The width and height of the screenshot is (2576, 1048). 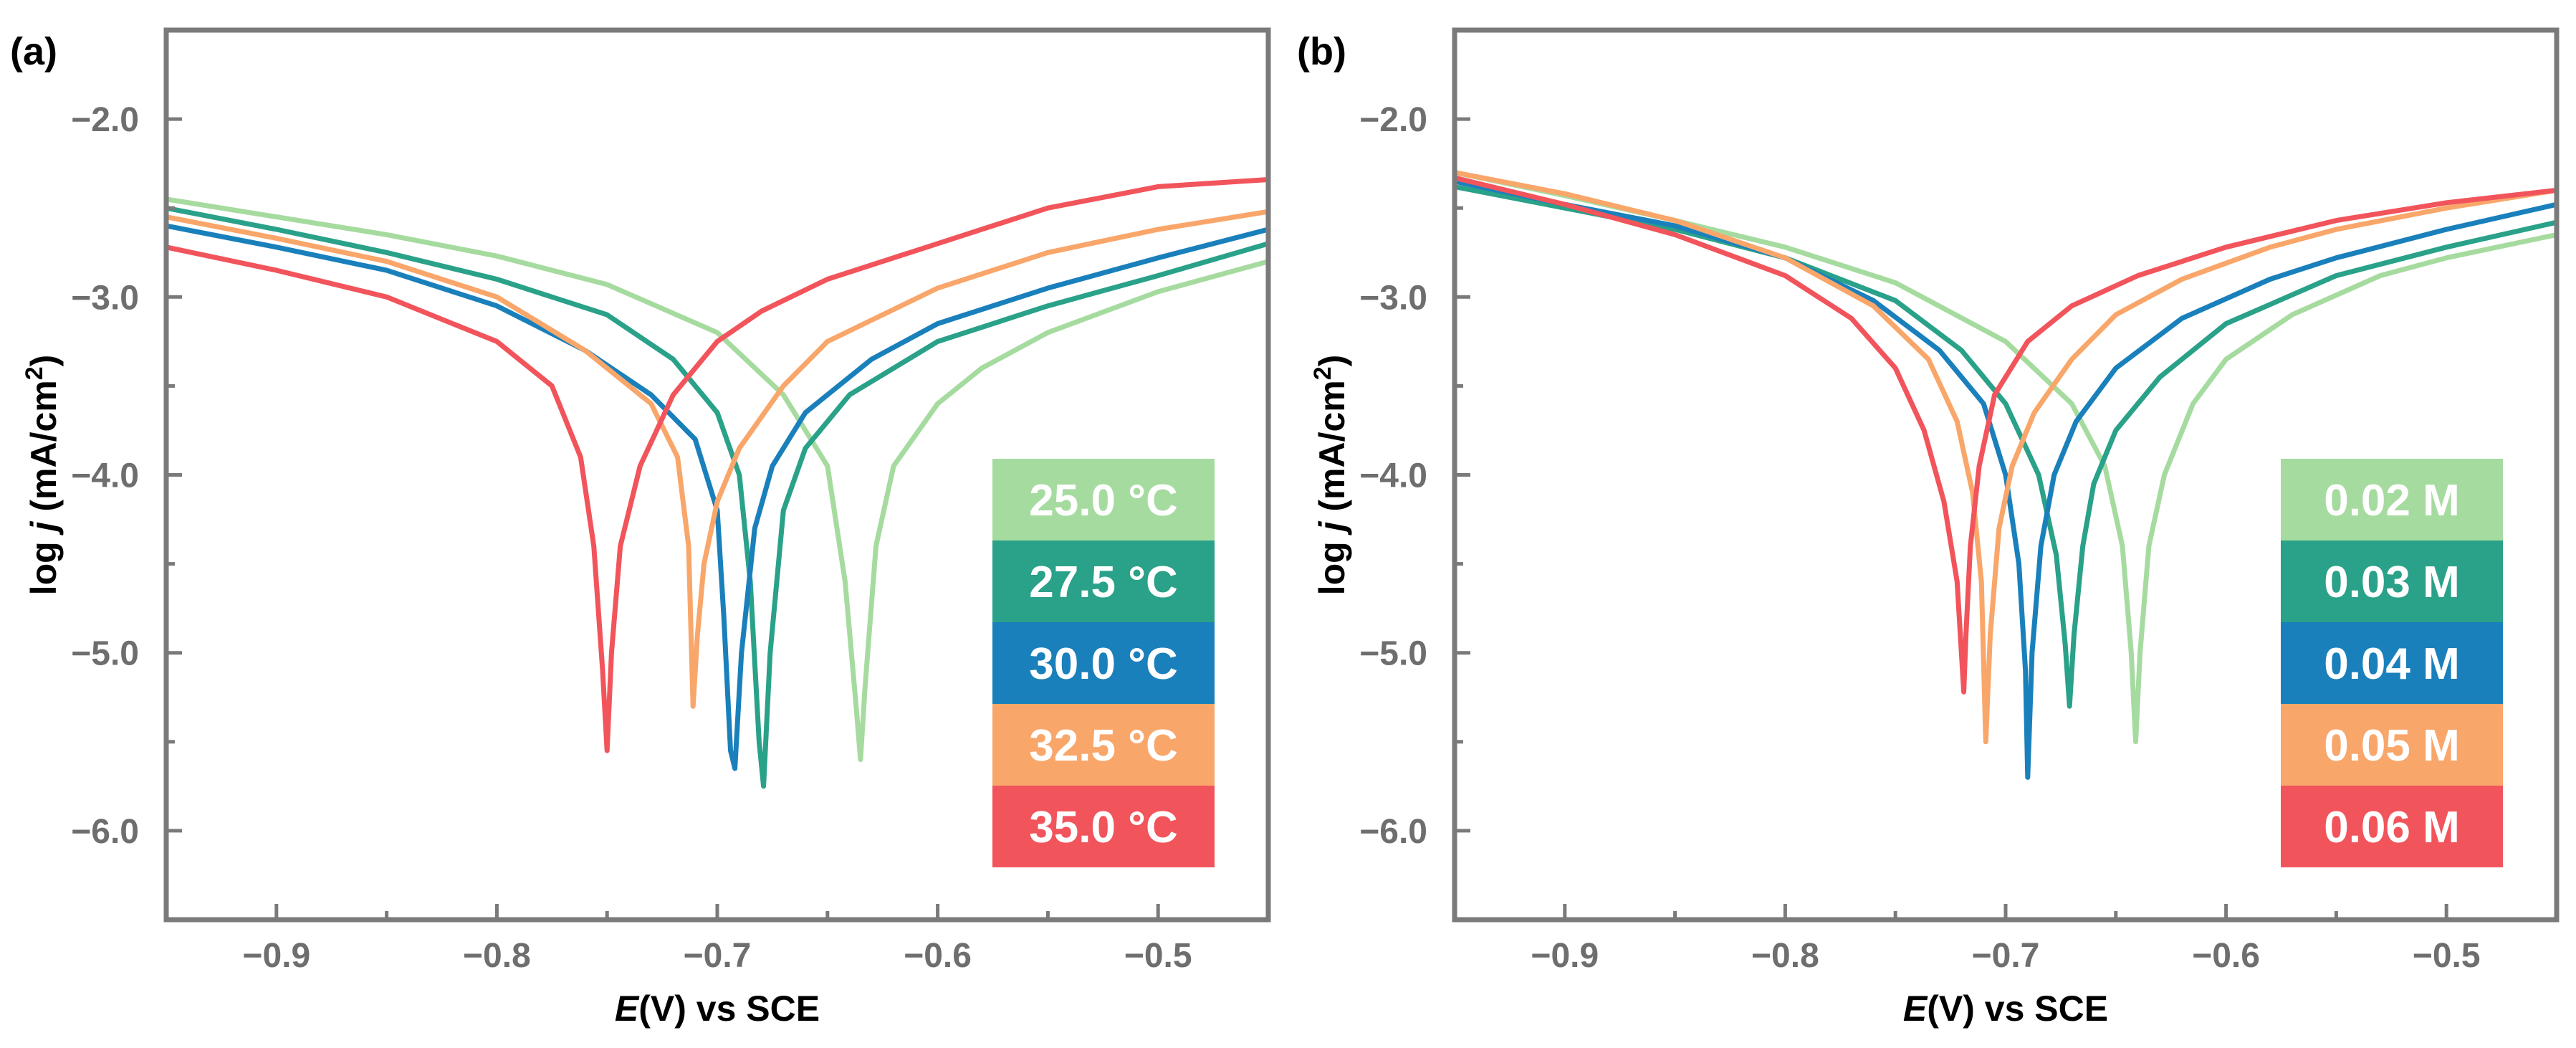 I want to click on panel-label: (b), so click(x=1321, y=52).